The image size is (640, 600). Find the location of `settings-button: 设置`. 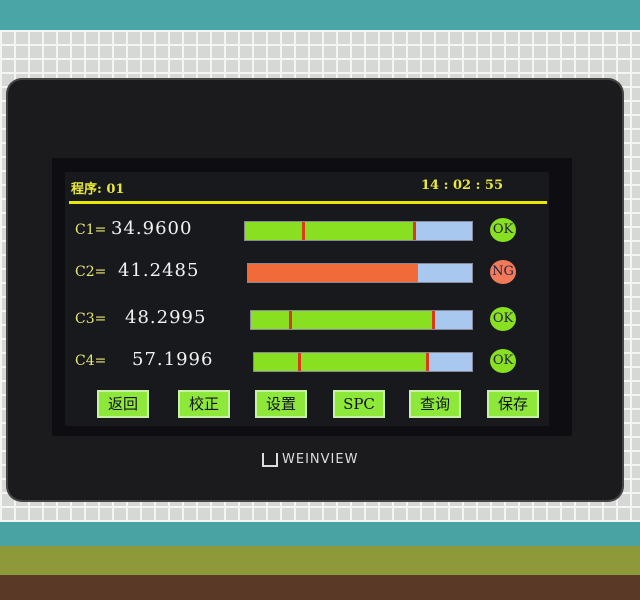

settings-button: 设置 is located at coordinates (281, 404).